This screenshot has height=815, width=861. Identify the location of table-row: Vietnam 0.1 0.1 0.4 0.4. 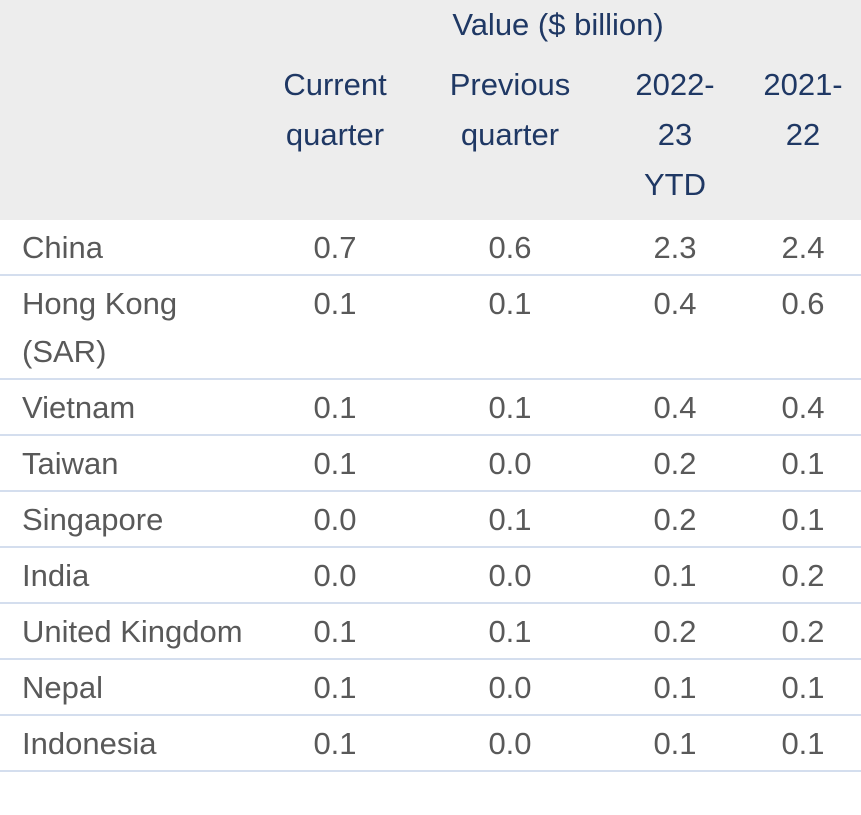
(430, 407).